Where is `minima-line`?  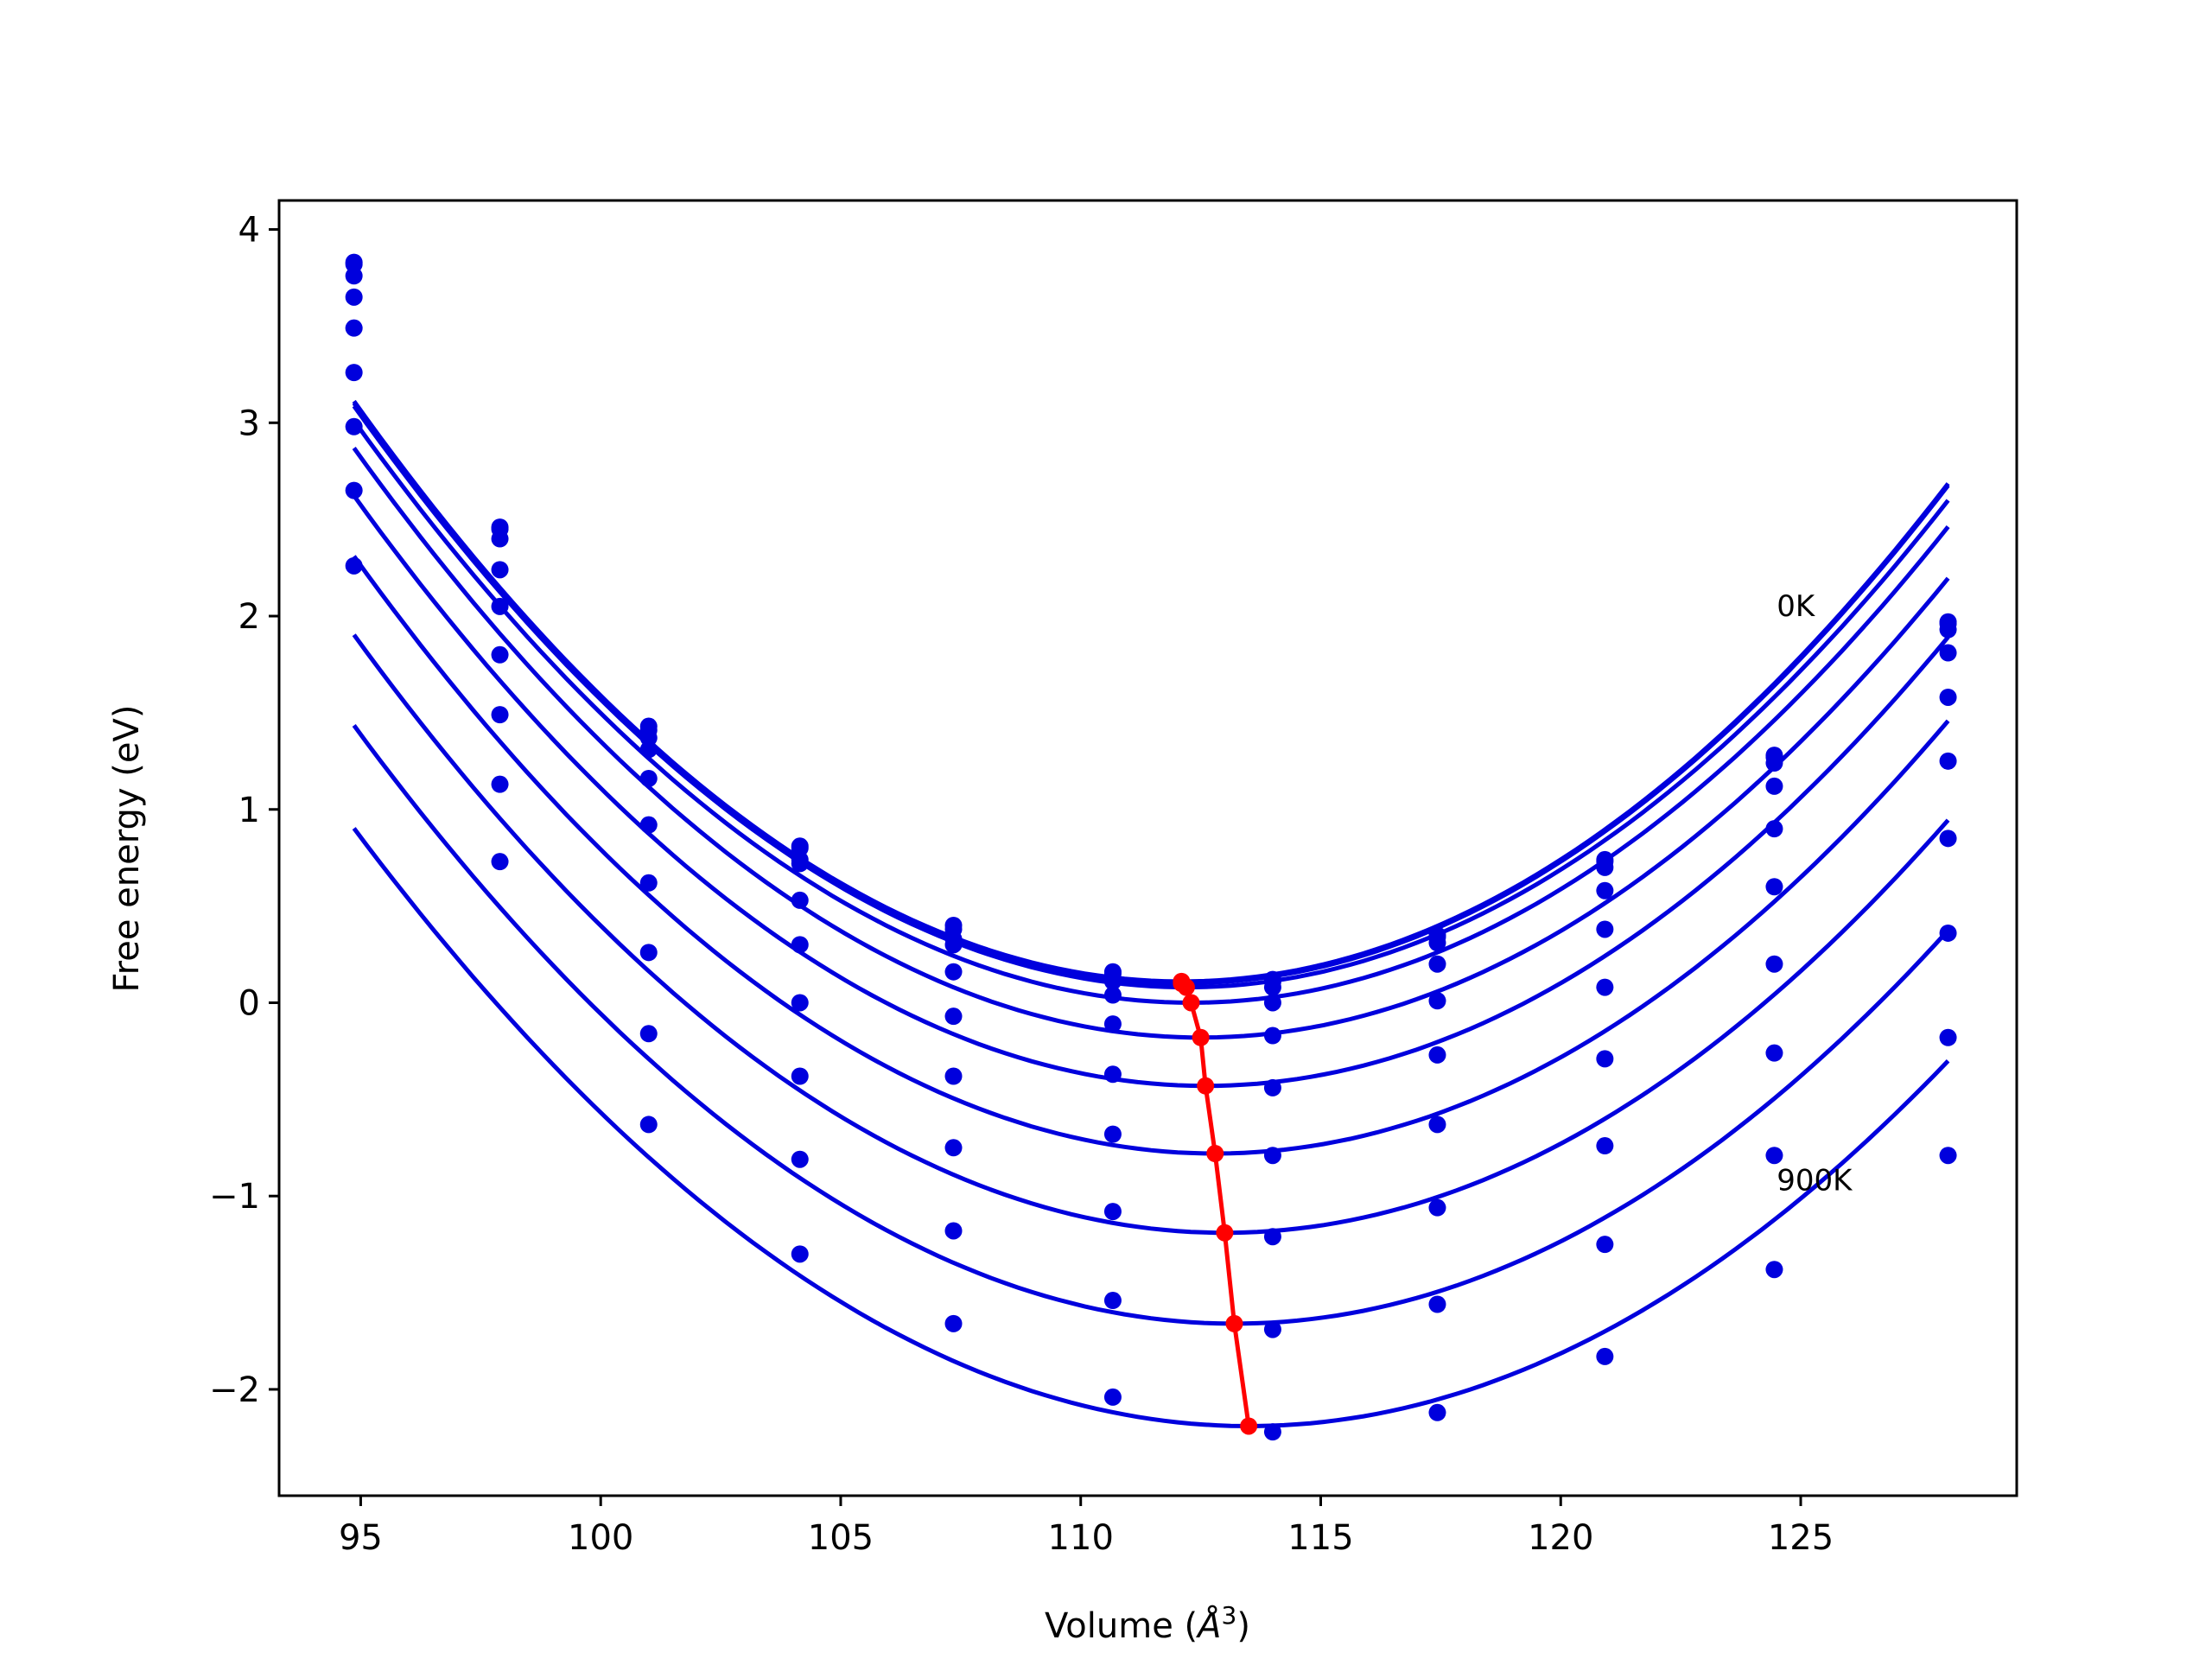 minima-line is located at coordinates (1215, 1203).